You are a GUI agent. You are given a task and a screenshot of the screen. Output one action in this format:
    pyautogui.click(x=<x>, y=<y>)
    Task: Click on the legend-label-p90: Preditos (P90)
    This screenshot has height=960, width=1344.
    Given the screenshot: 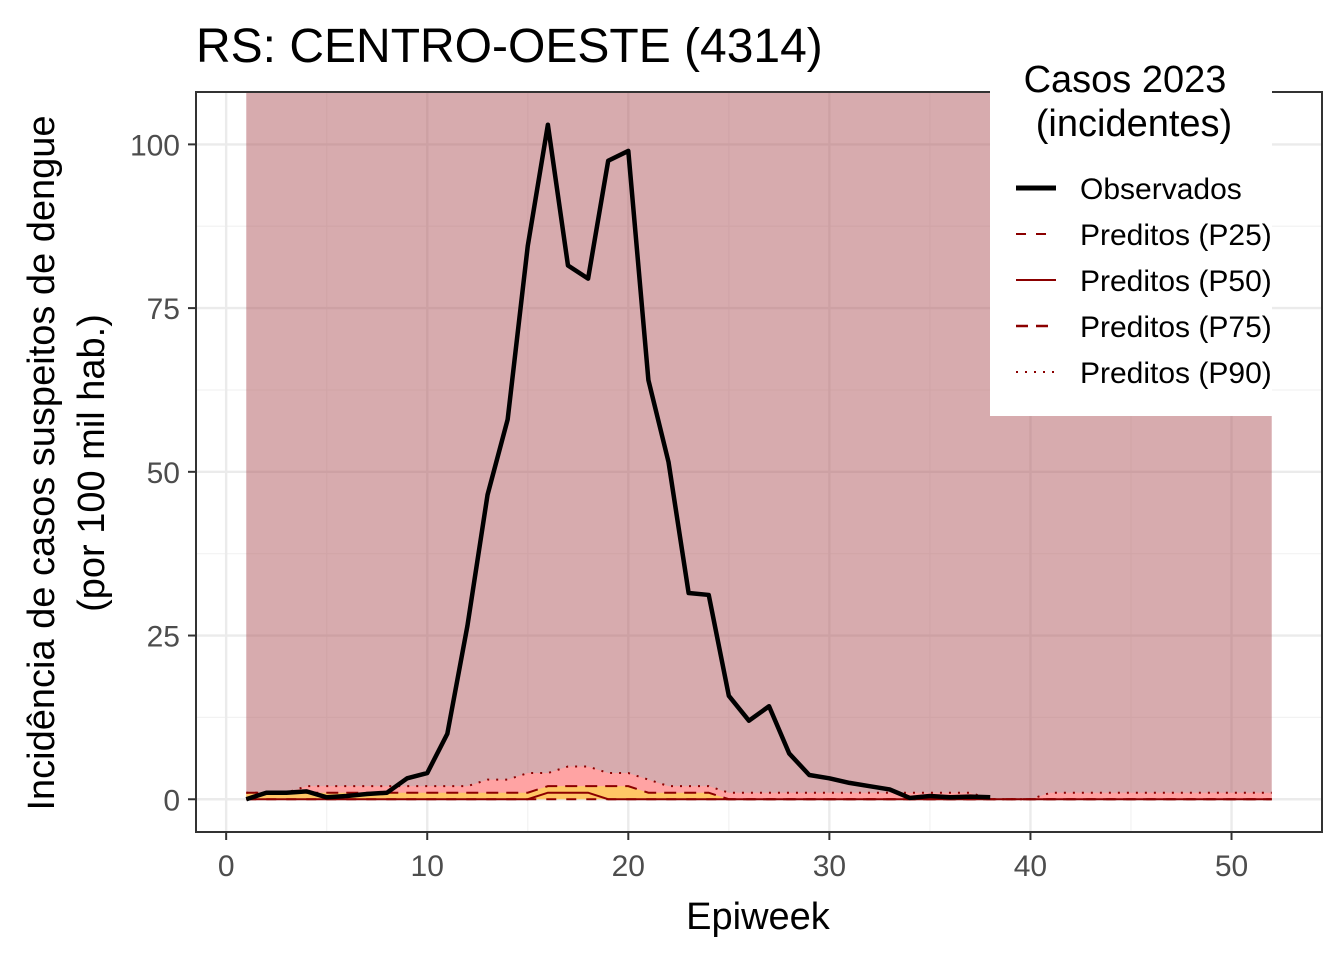 What is the action you would take?
    pyautogui.click(x=1176, y=373)
    